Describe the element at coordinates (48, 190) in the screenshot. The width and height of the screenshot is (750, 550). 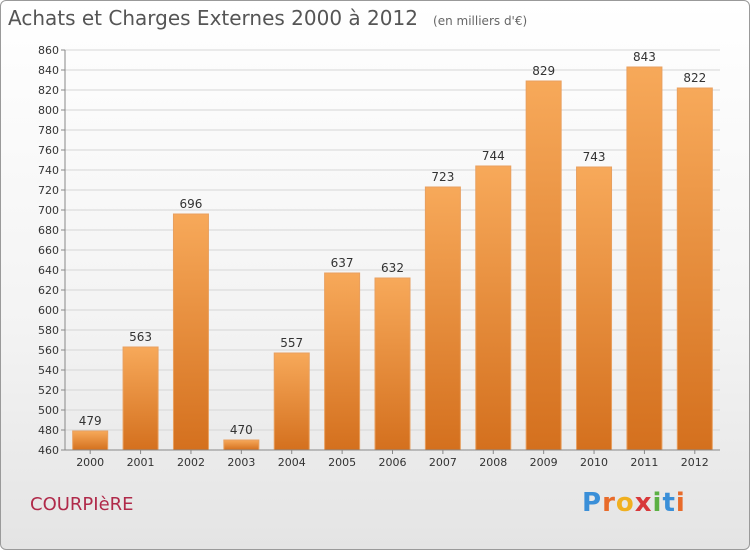
I see `y-tick-label: 720` at that location.